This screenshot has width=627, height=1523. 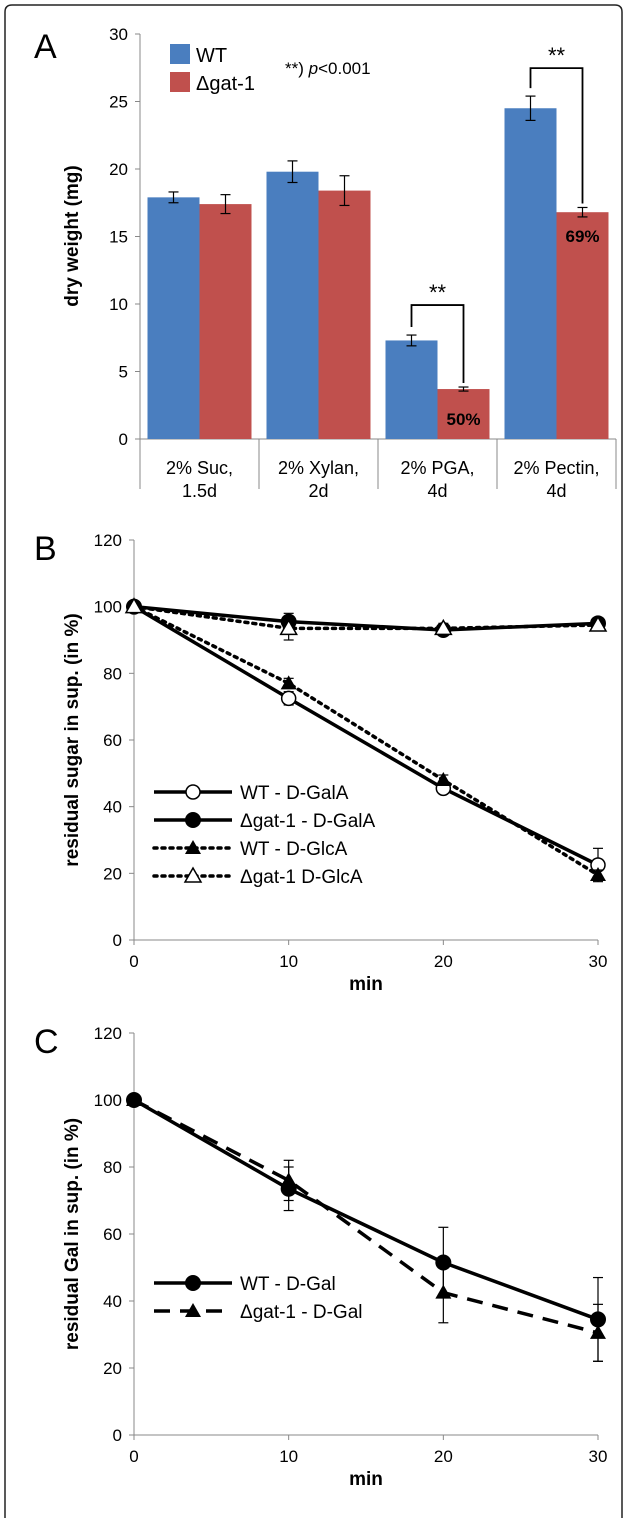 What do you see at coordinates (313, 68) in the screenshot?
I see `p-symbol: p` at bounding box center [313, 68].